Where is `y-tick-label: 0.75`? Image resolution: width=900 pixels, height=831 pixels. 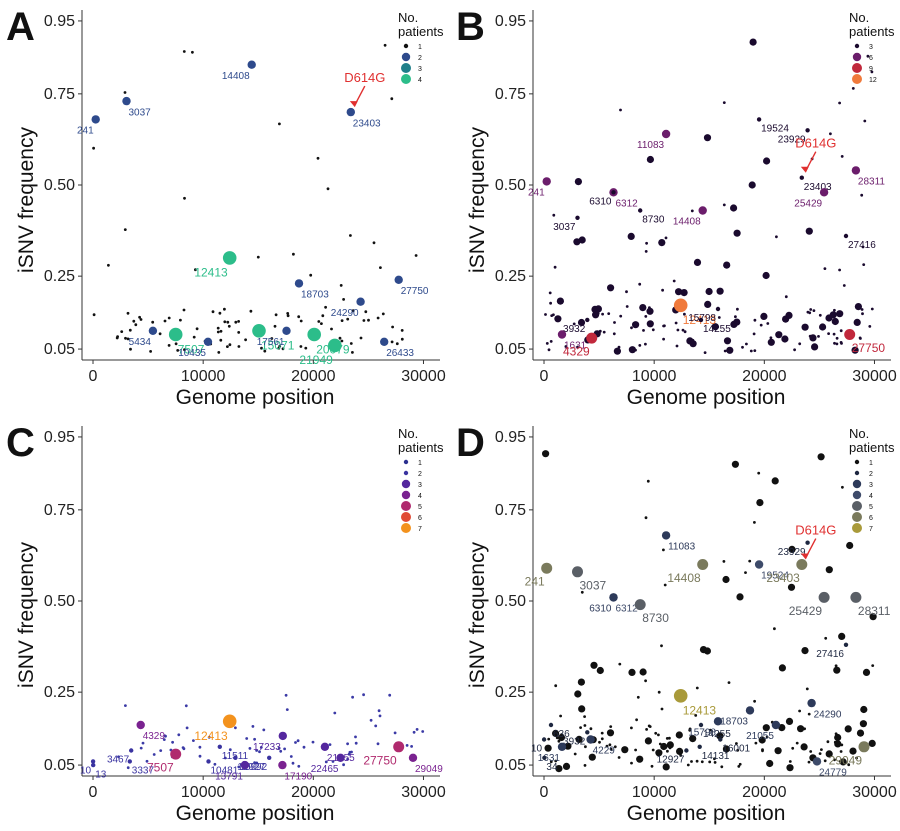
y-tick-label: 0.75 is located at coordinates (510, 510).